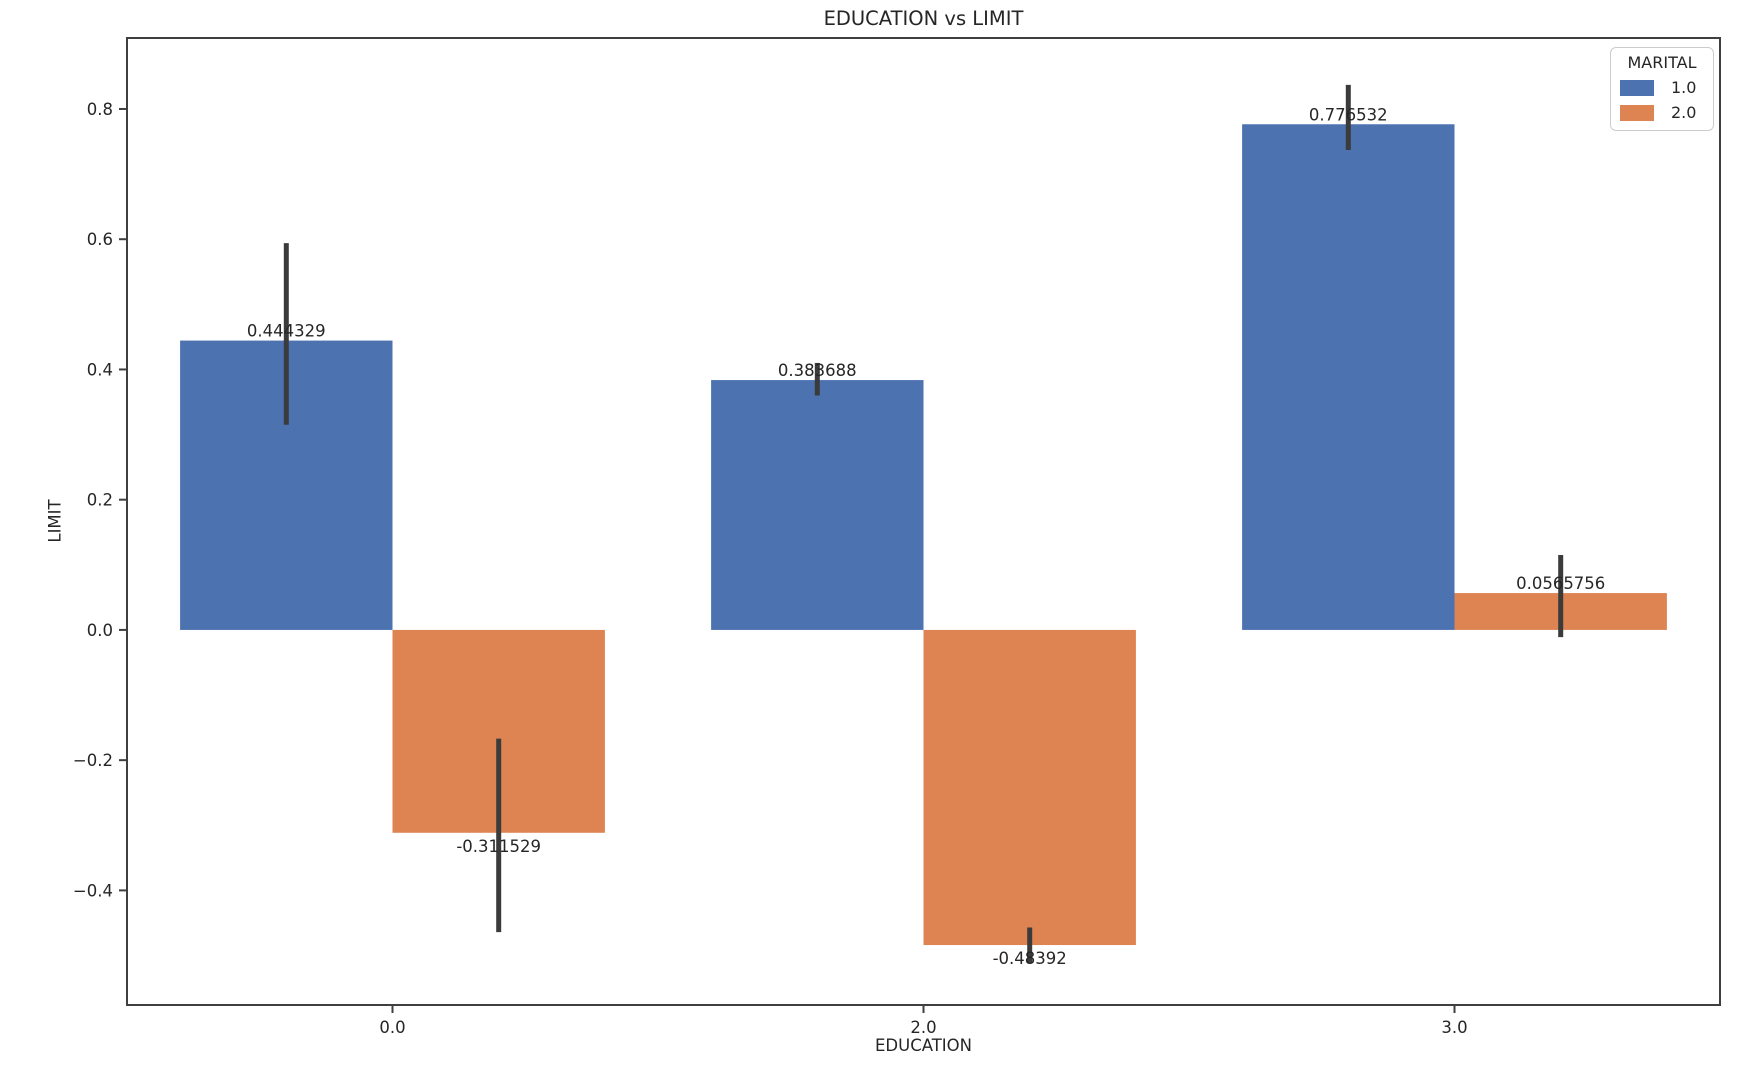  What do you see at coordinates (1662, 62) in the screenshot?
I see `legend-title: MARITAL` at bounding box center [1662, 62].